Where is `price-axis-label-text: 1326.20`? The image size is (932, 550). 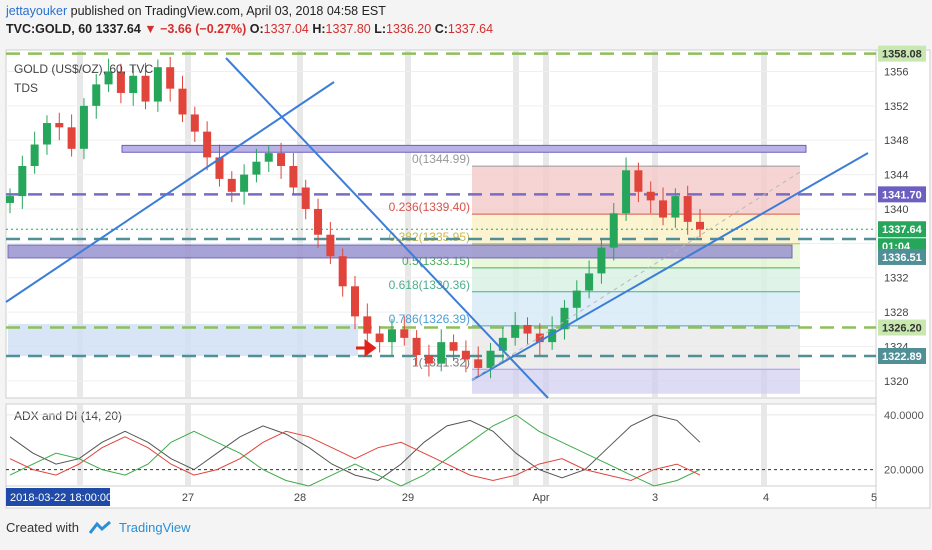 price-axis-label-text: 1326.20 is located at coordinates (902, 329).